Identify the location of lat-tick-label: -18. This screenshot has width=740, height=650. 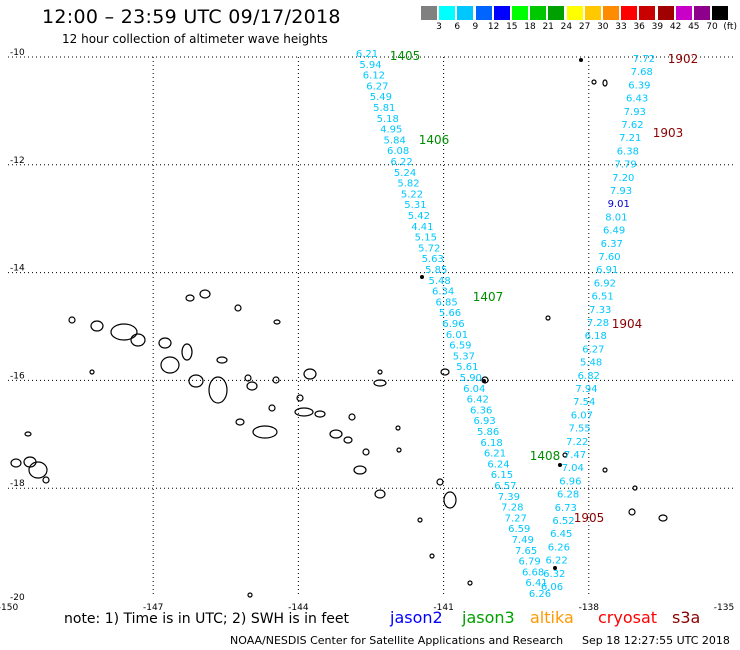
(17, 484).